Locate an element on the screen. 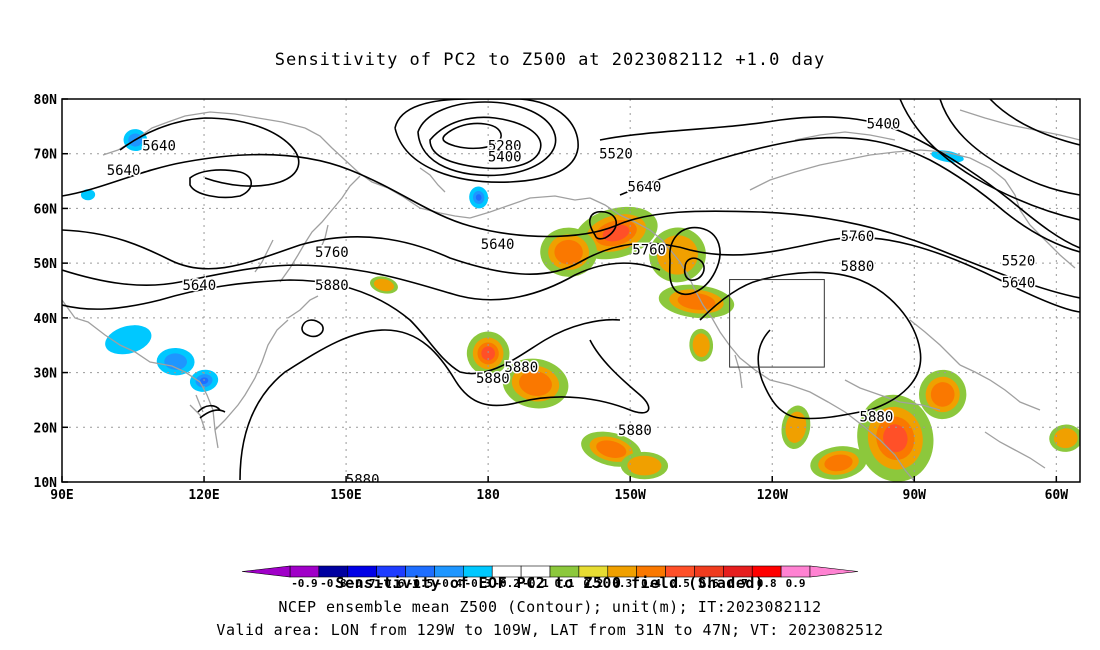 The width and height of the screenshot is (1100, 650). lat-tick-label: 50N is located at coordinates (46, 264).